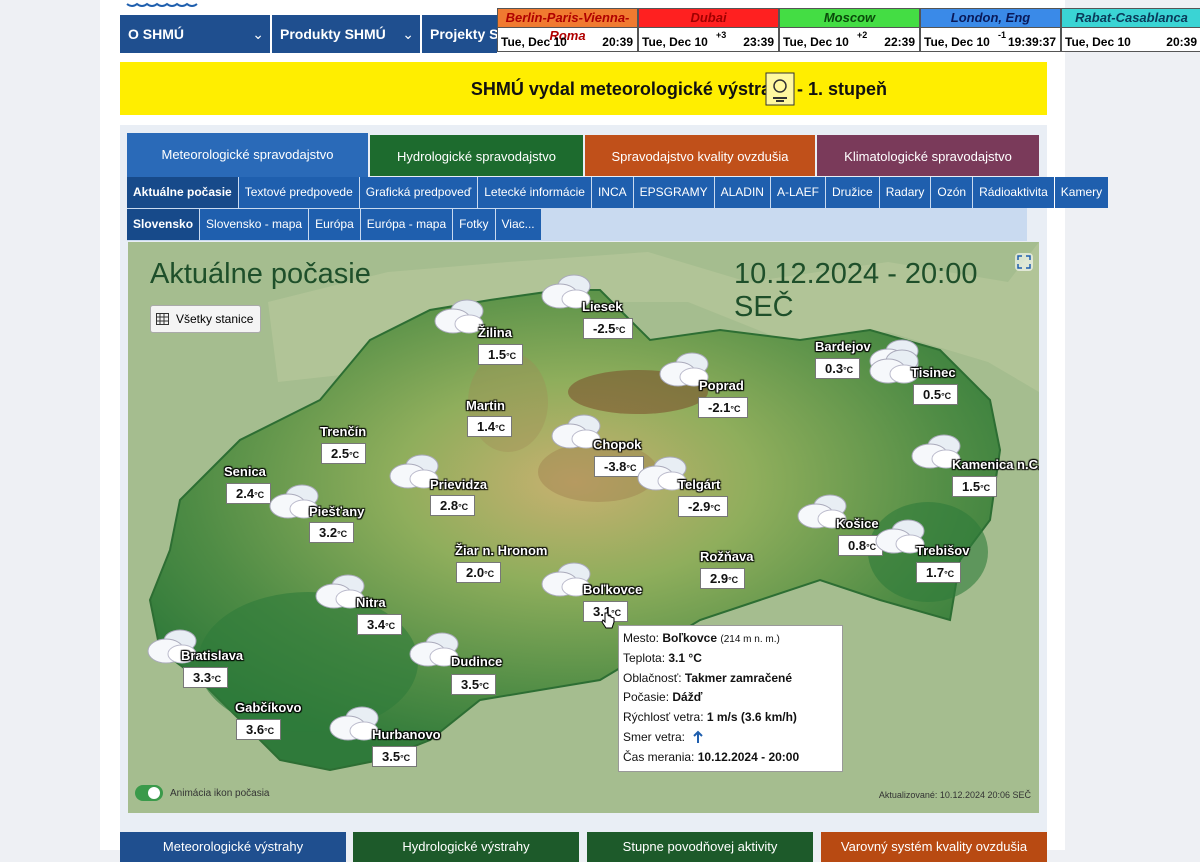 The width and height of the screenshot is (1200, 862). What do you see at coordinates (475, 572) in the screenshot?
I see `temp-value: 2.0` at bounding box center [475, 572].